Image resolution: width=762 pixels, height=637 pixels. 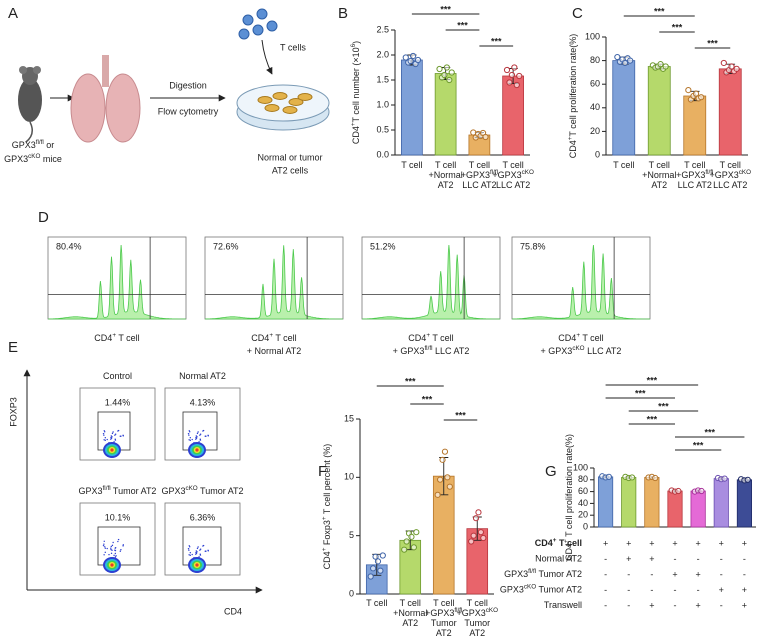 I want to click on x-tick-label: Tumor, so click(x=477, y=623).